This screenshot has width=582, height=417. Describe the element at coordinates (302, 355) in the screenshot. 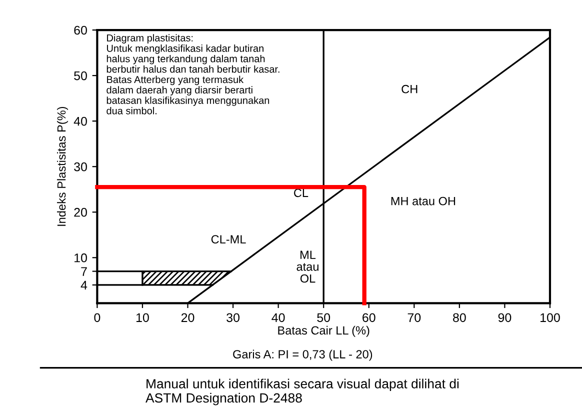

I see `text: Garis A: PI = 0,73 (LL - 20)` at that location.